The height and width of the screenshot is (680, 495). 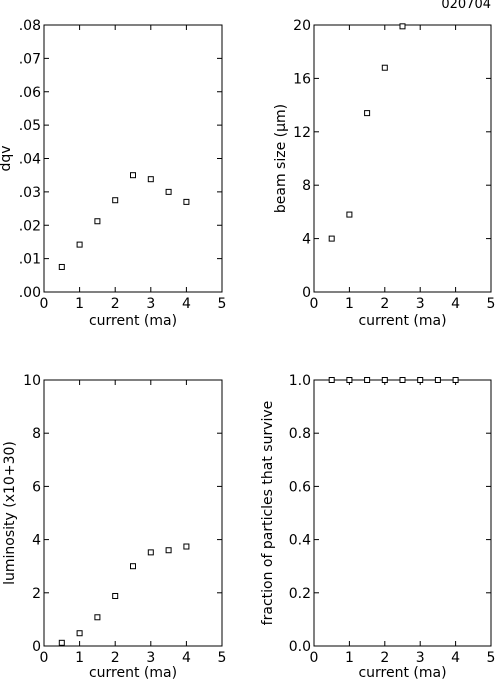 I want to click on y-tick-label: 10, so click(x=32, y=381).